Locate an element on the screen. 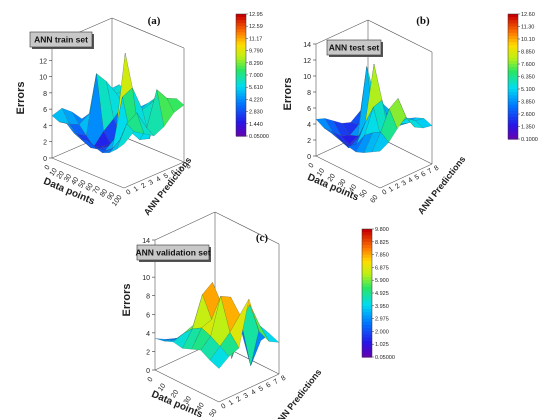 The height and width of the screenshot is (419, 550). x-tick-label: 60 is located at coordinates (374, 199).